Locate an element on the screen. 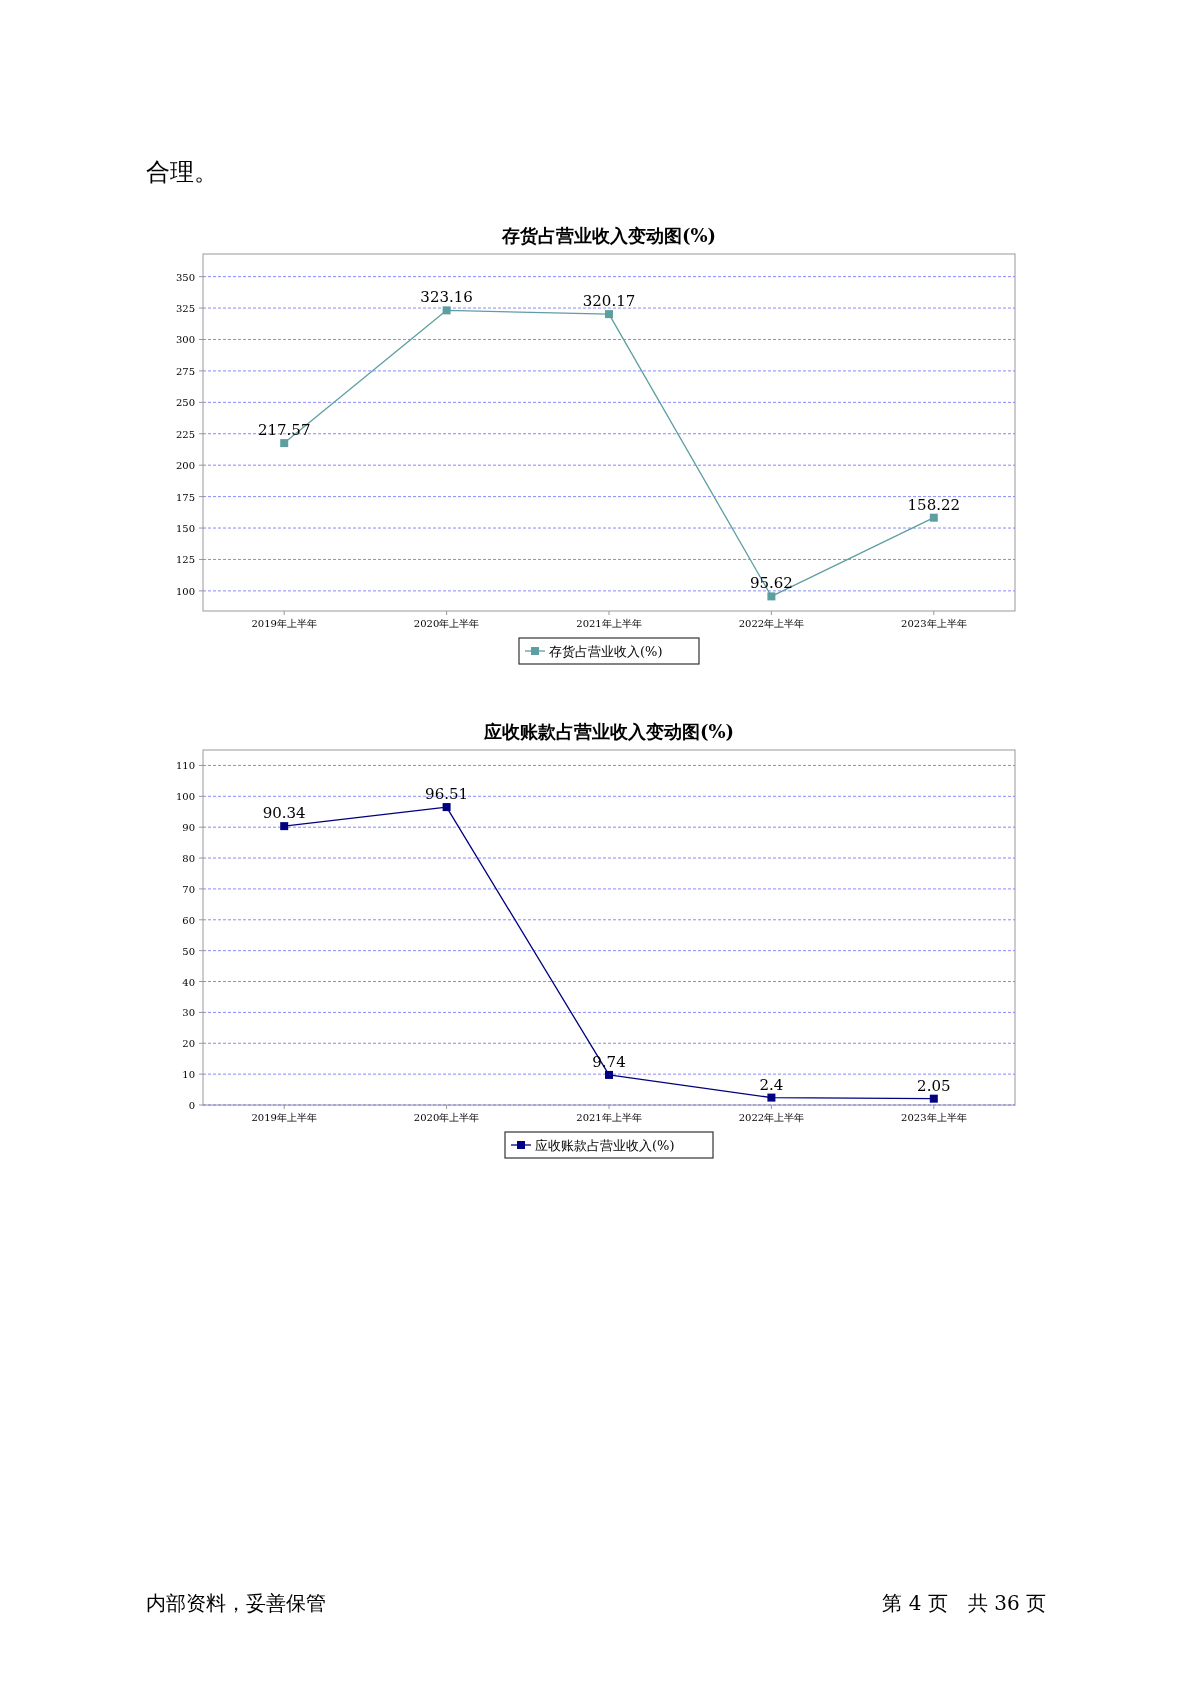  y-tick-label: 150 is located at coordinates (185, 529).